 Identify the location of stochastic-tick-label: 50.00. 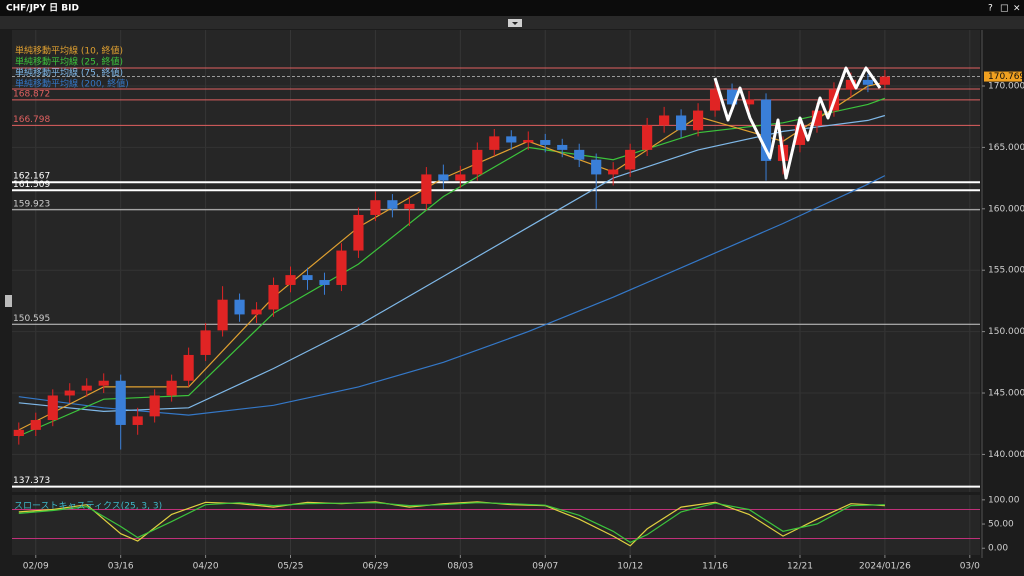
(1001, 525).